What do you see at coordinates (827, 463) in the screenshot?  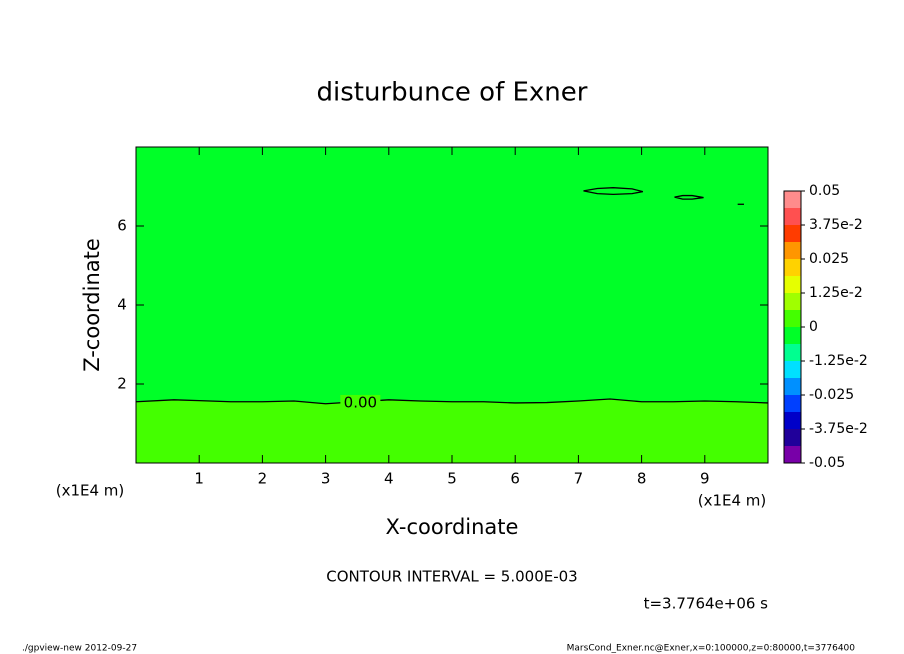 I see `colorbar-tick-label: -0.05` at bounding box center [827, 463].